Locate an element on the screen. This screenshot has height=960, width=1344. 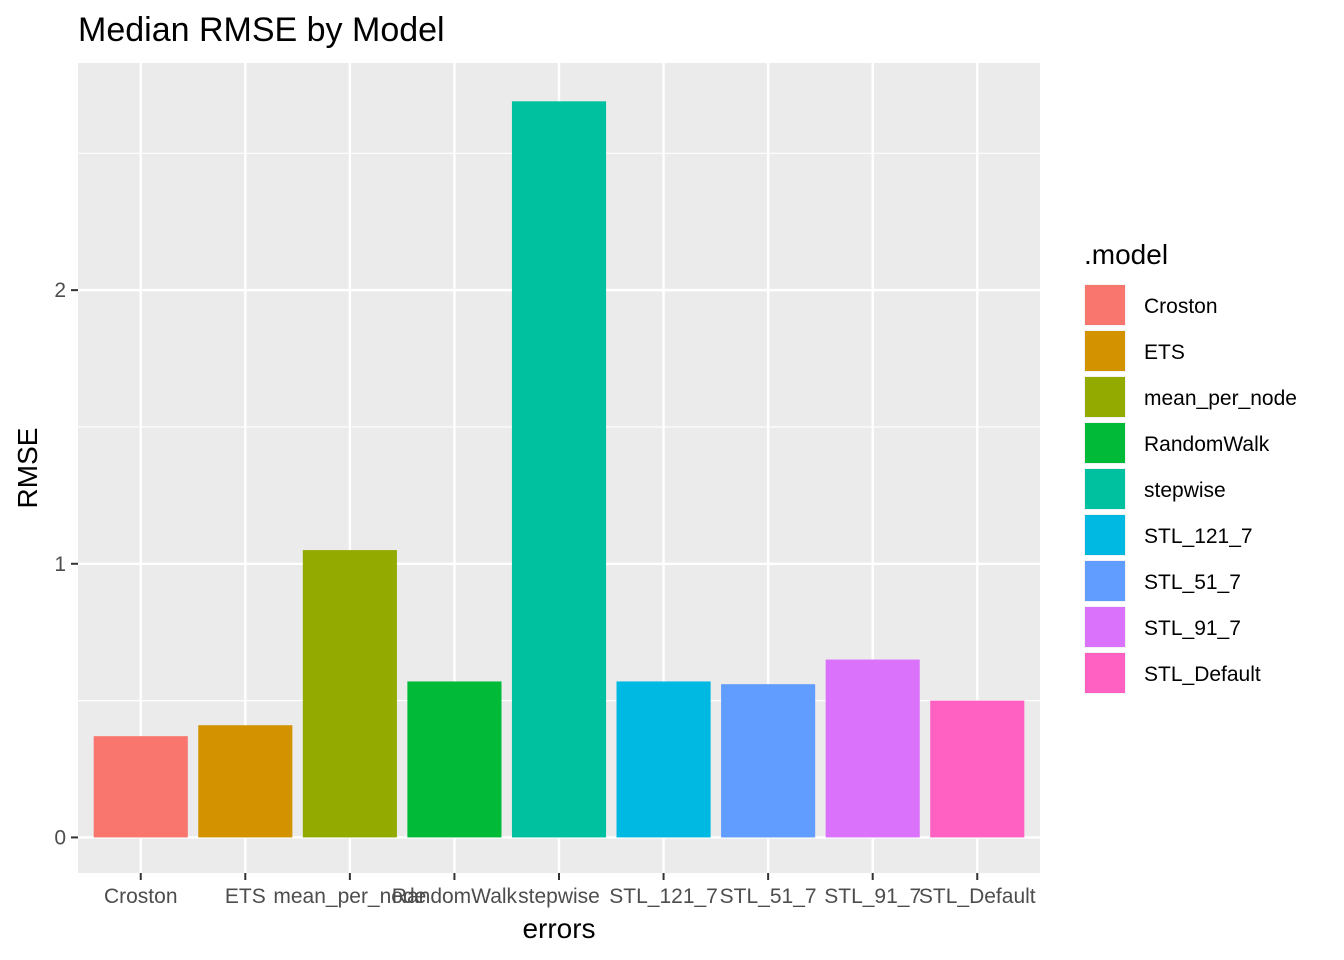
x-axis-title: errors is located at coordinates (558, 928).